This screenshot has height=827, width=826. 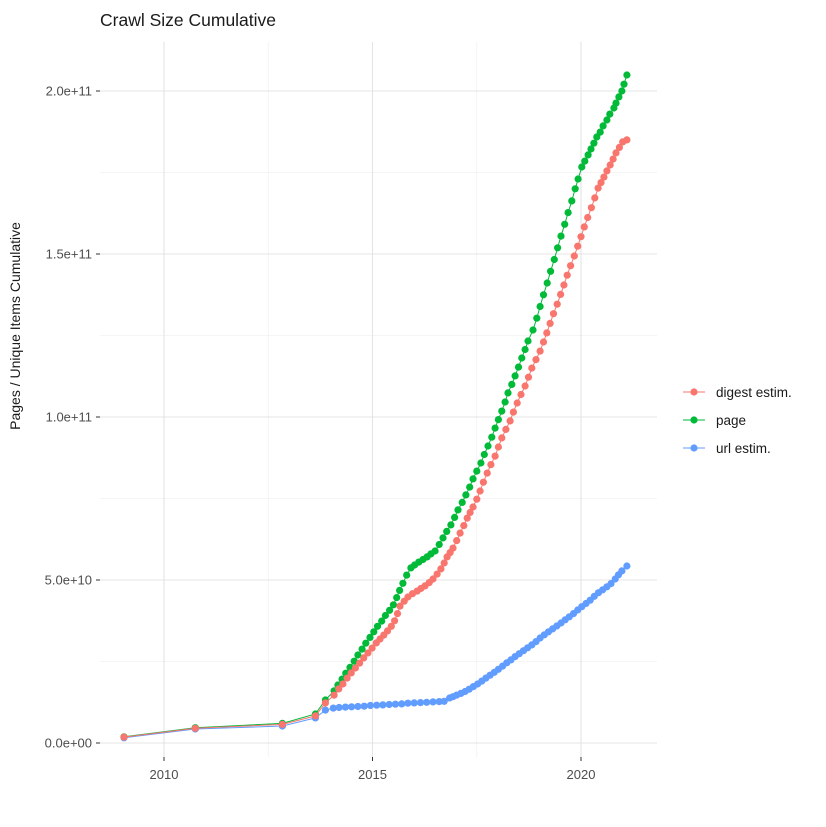 I want to click on x-tick-label: 2010, so click(x=164, y=774).